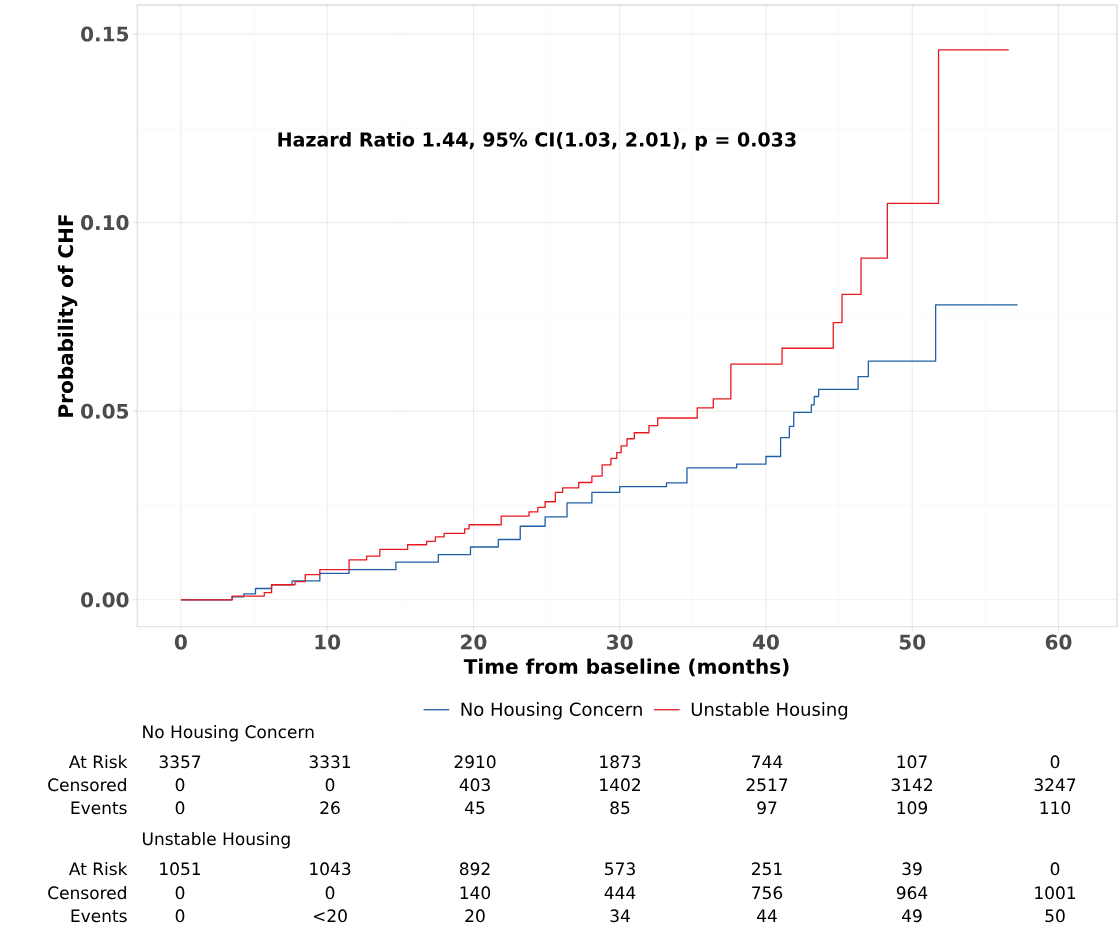  I want to click on x-tick-label: 0, so click(180, 642).